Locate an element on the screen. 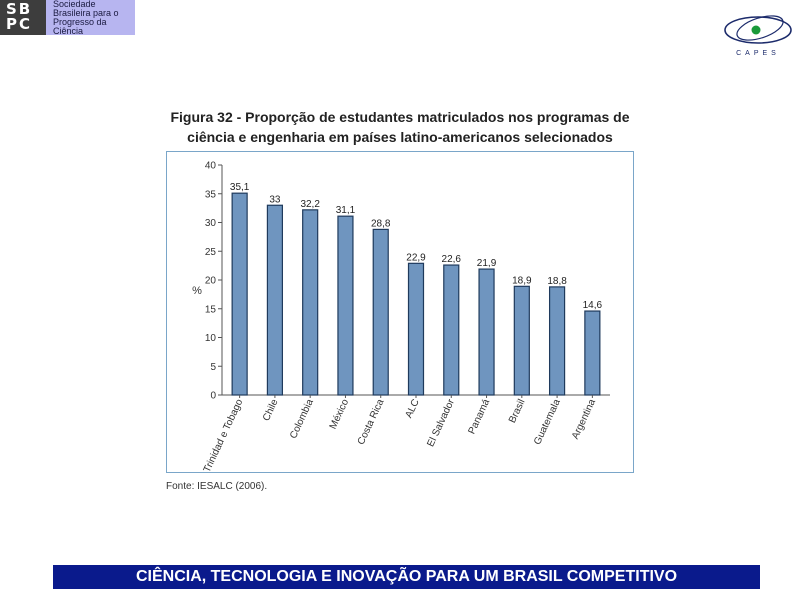  capes-label: CAPES is located at coordinates (758, 53).